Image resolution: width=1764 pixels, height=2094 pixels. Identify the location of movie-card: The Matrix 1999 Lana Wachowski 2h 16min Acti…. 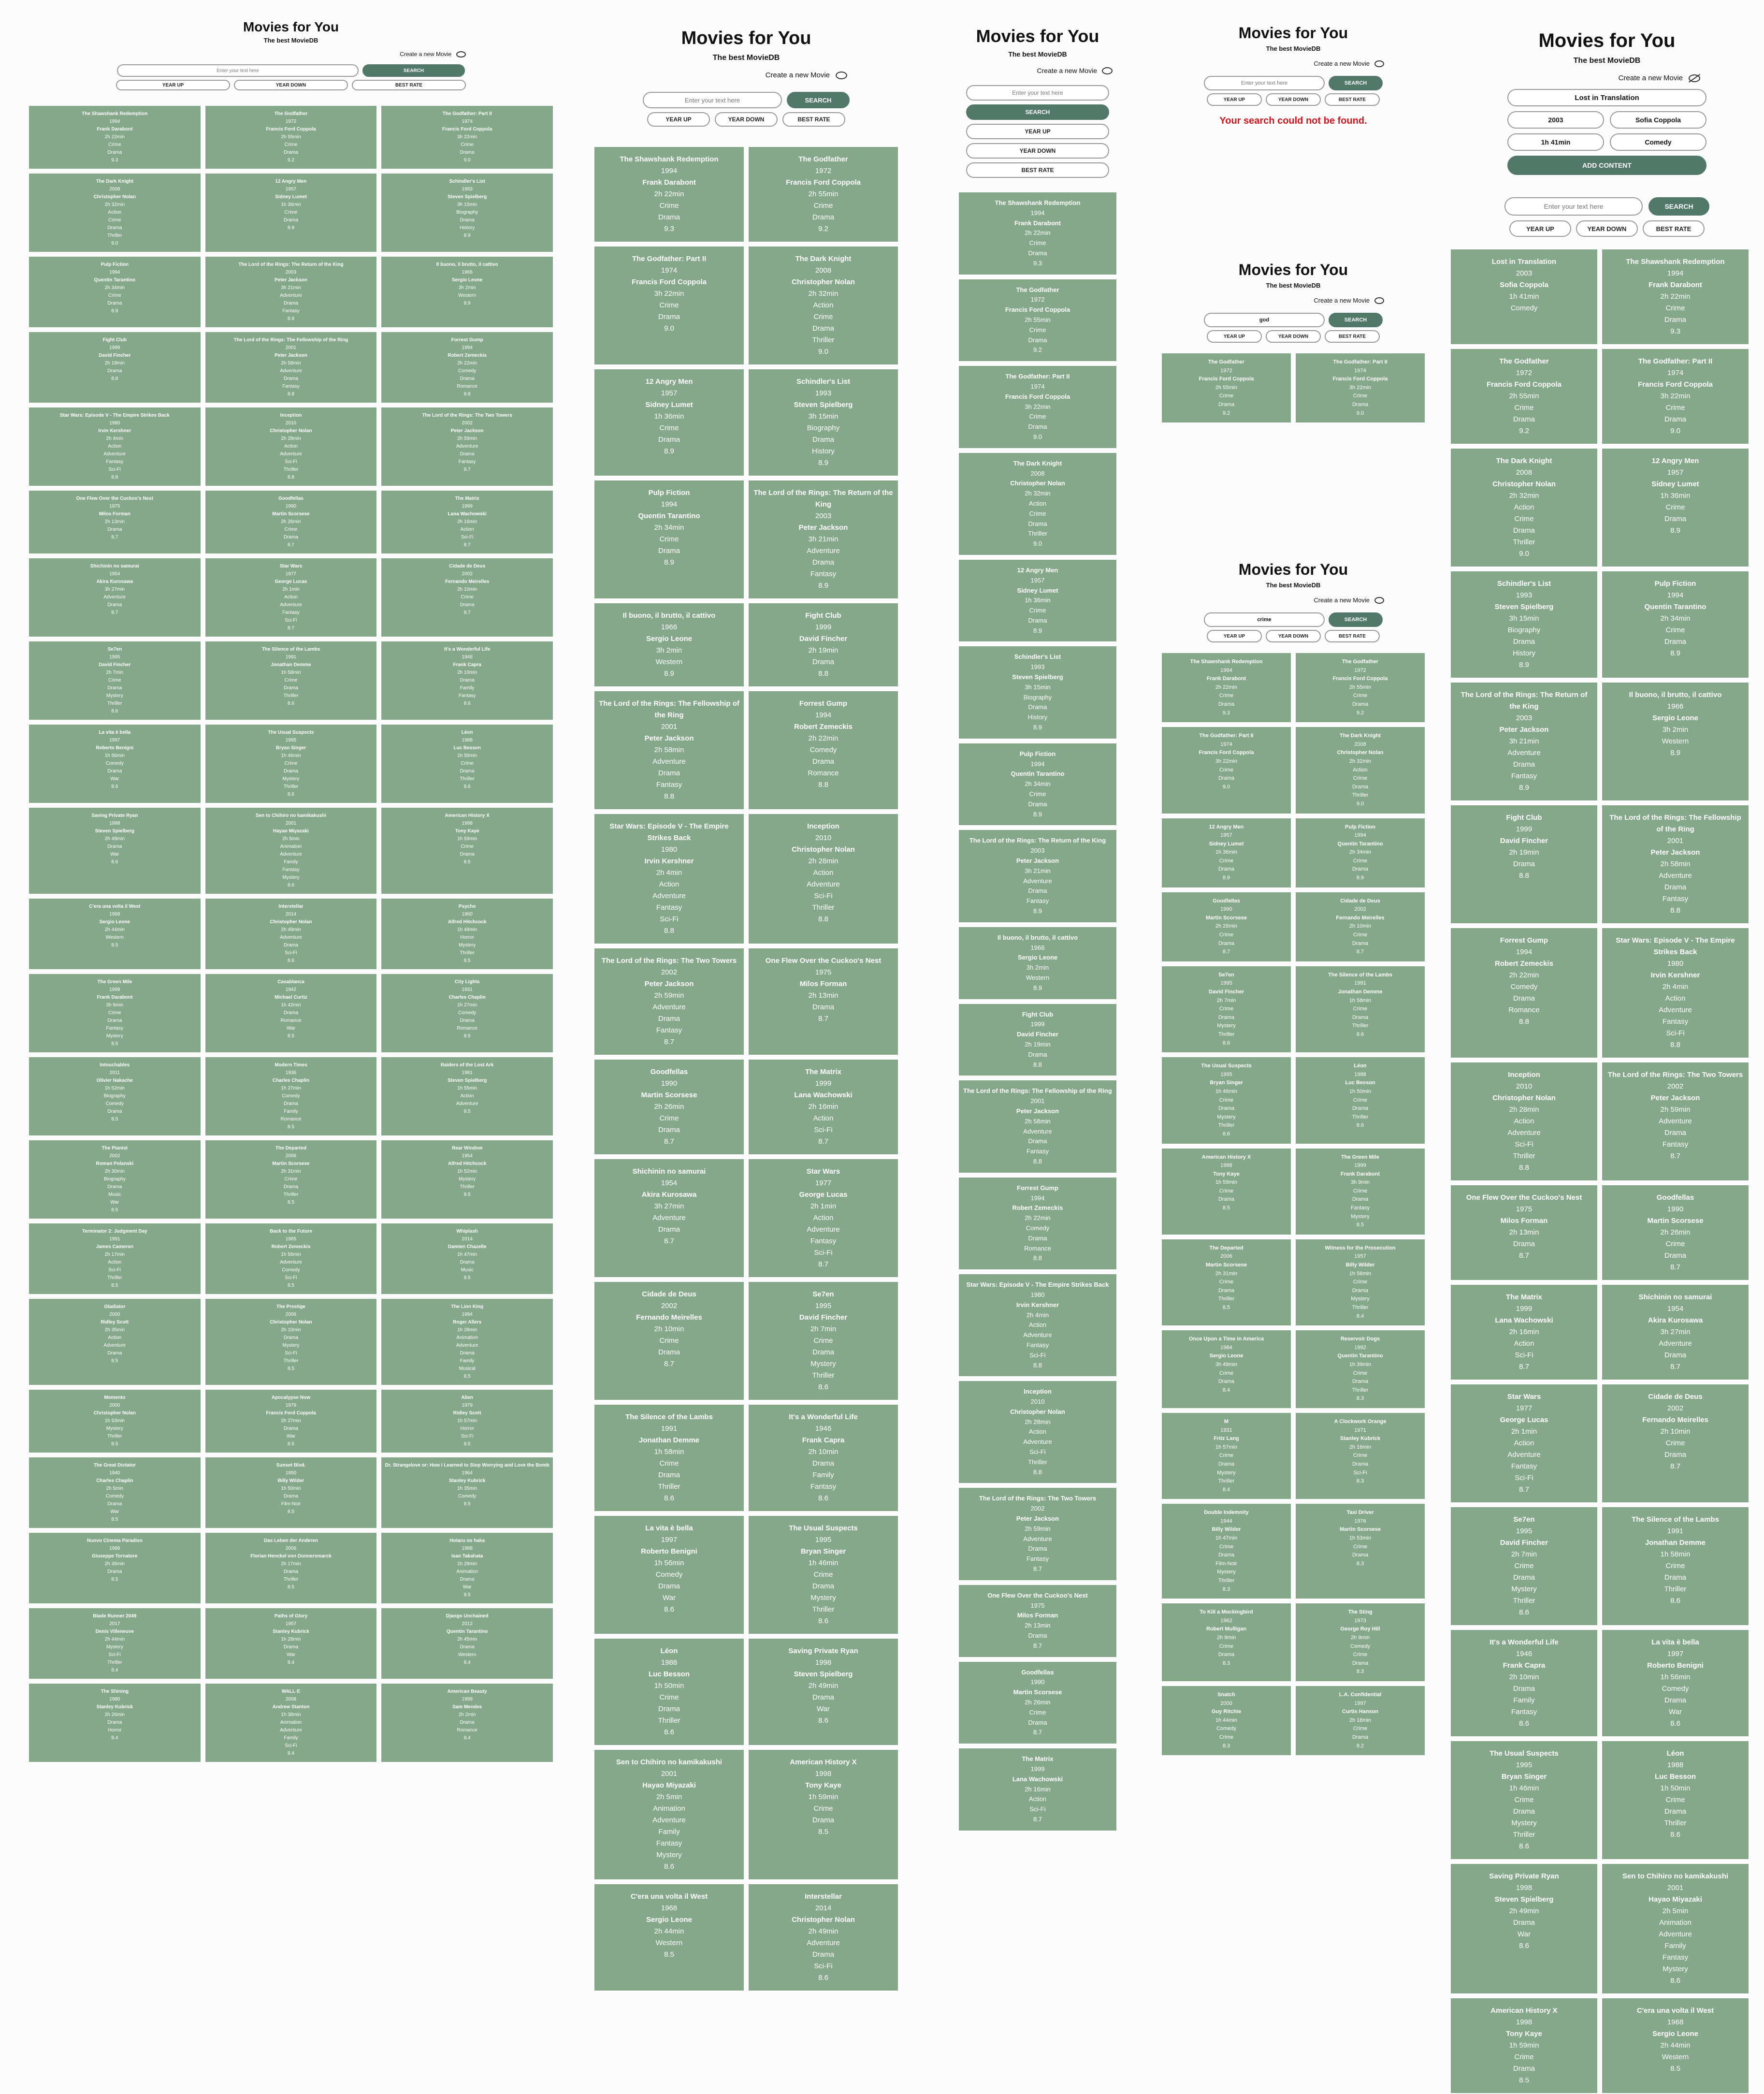
(1037, 1789).